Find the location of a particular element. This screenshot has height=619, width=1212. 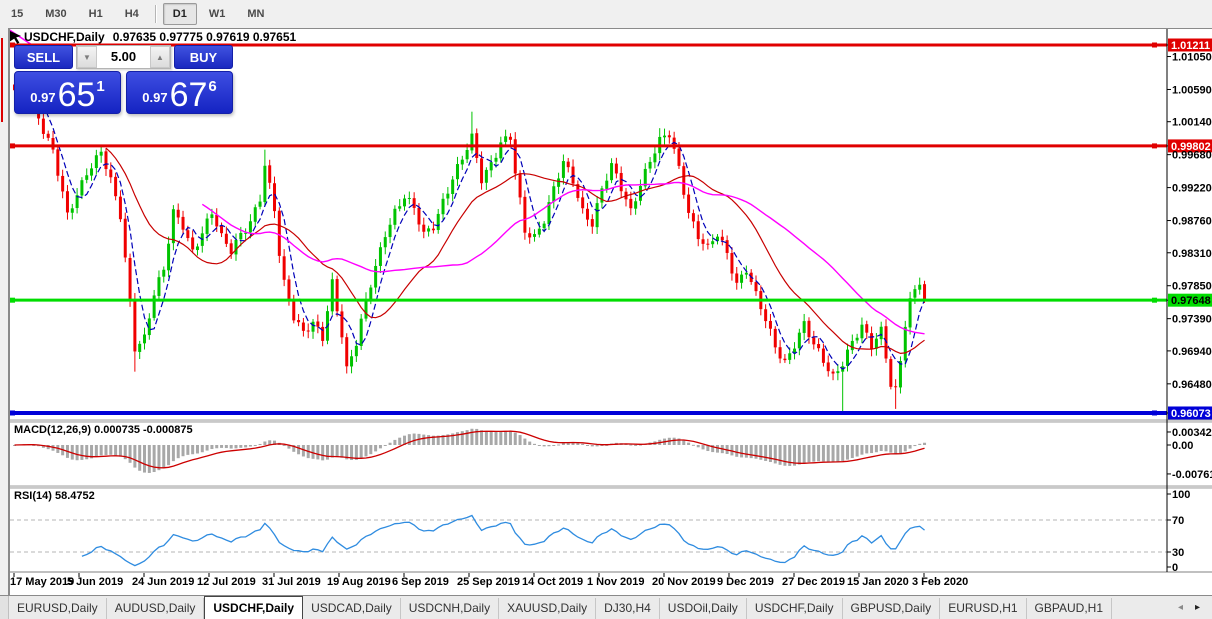

rsi-line is located at coordinates (503, 540).